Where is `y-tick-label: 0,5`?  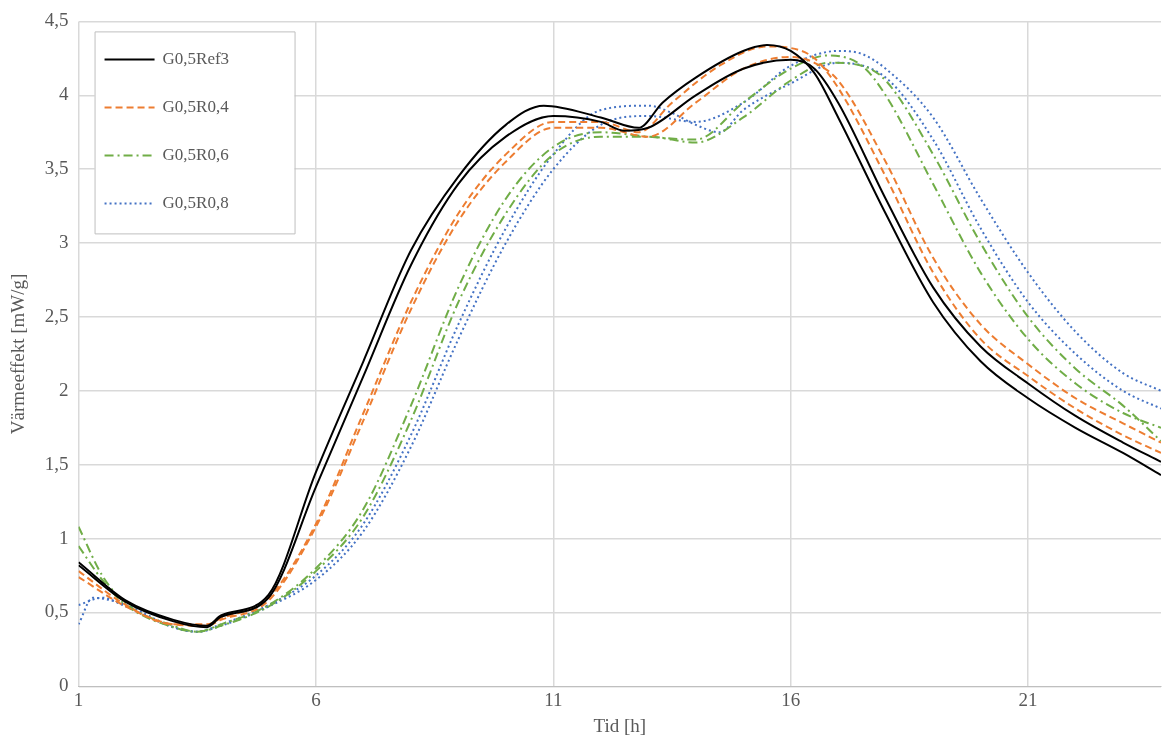
y-tick-label: 0,5 is located at coordinates (56, 611).